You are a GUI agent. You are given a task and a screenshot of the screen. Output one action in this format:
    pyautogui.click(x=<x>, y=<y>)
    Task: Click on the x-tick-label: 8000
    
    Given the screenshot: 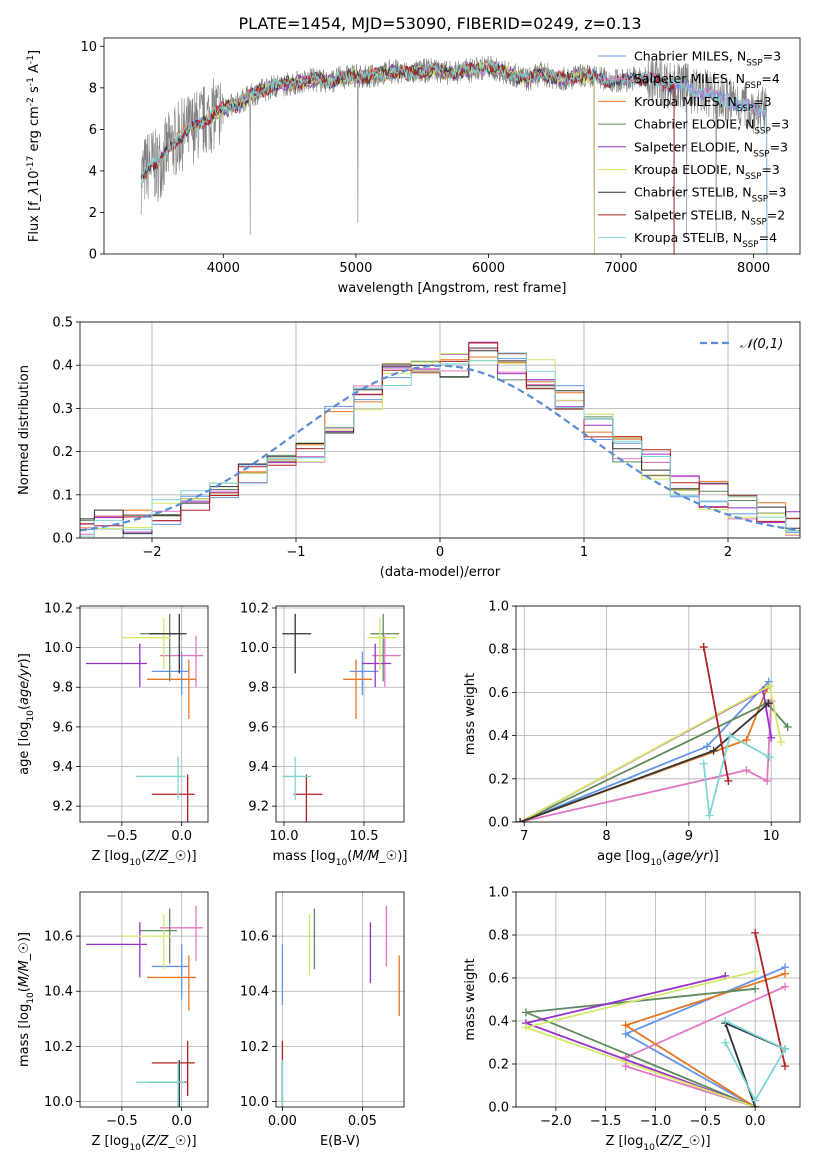 What is the action you would take?
    pyautogui.click(x=753, y=268)
    